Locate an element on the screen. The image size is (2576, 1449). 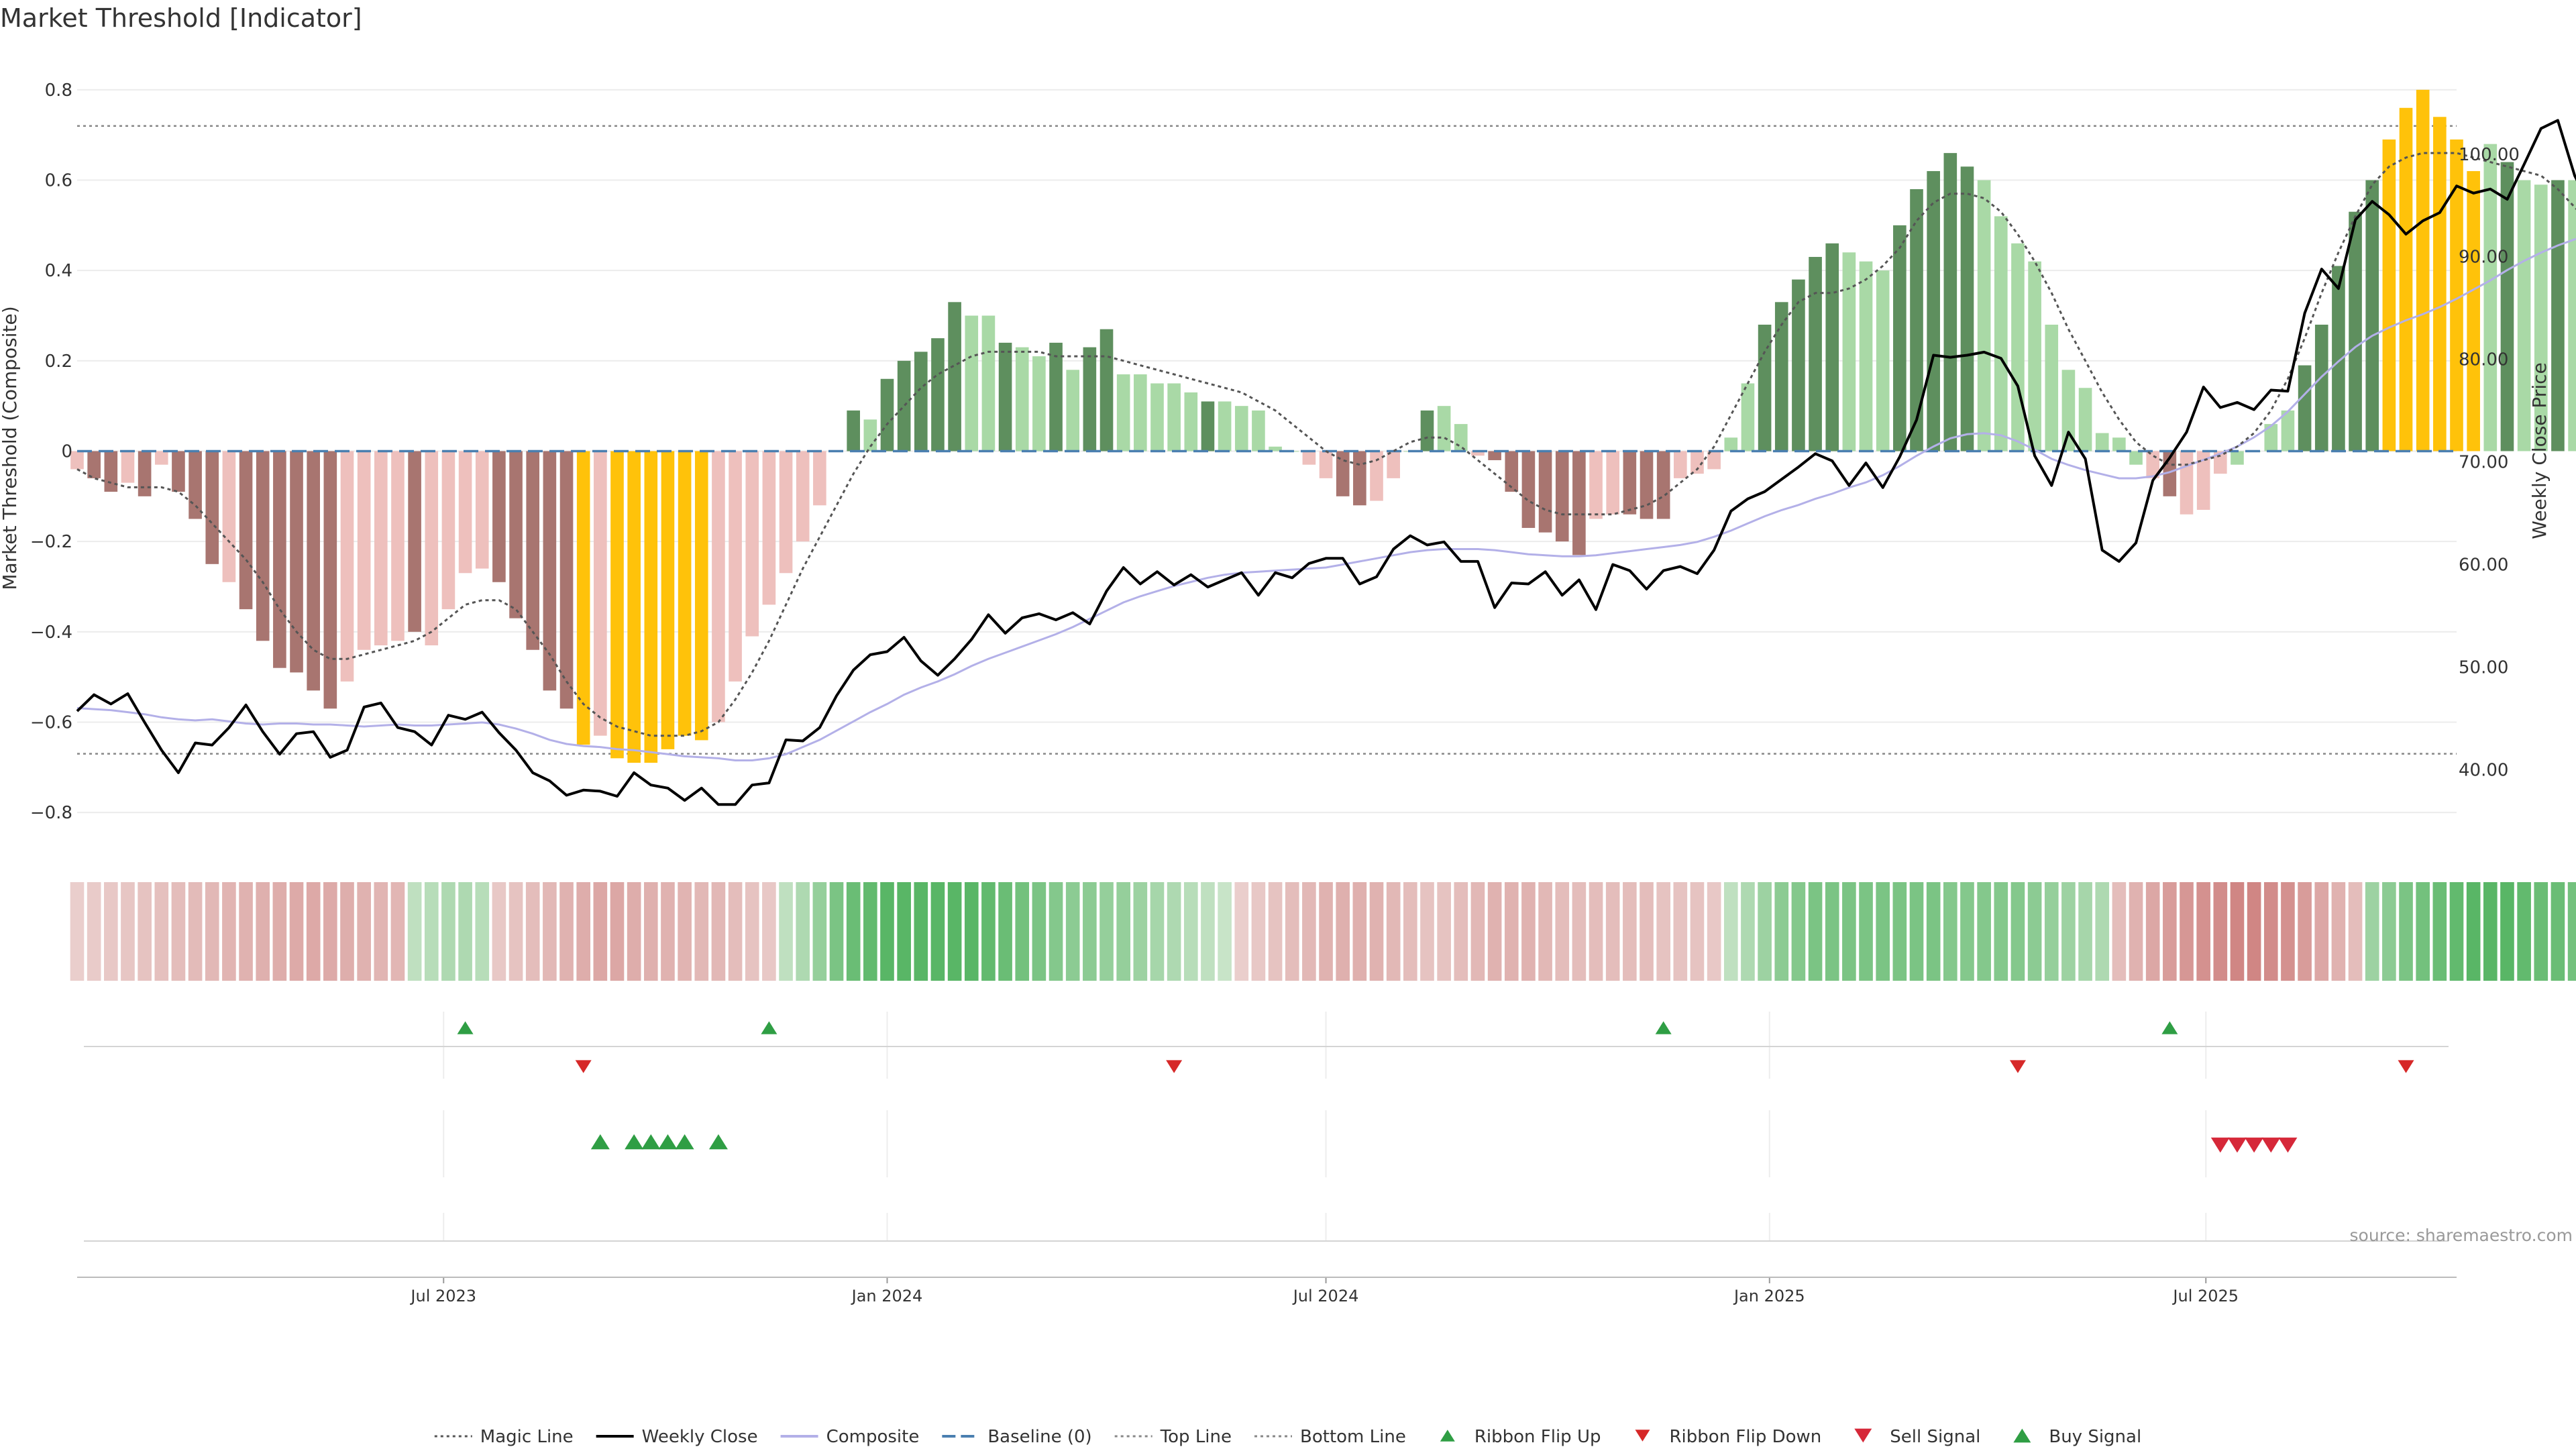
x-tick-label: Jul 2024 is located at coordinates (1325, 1296).